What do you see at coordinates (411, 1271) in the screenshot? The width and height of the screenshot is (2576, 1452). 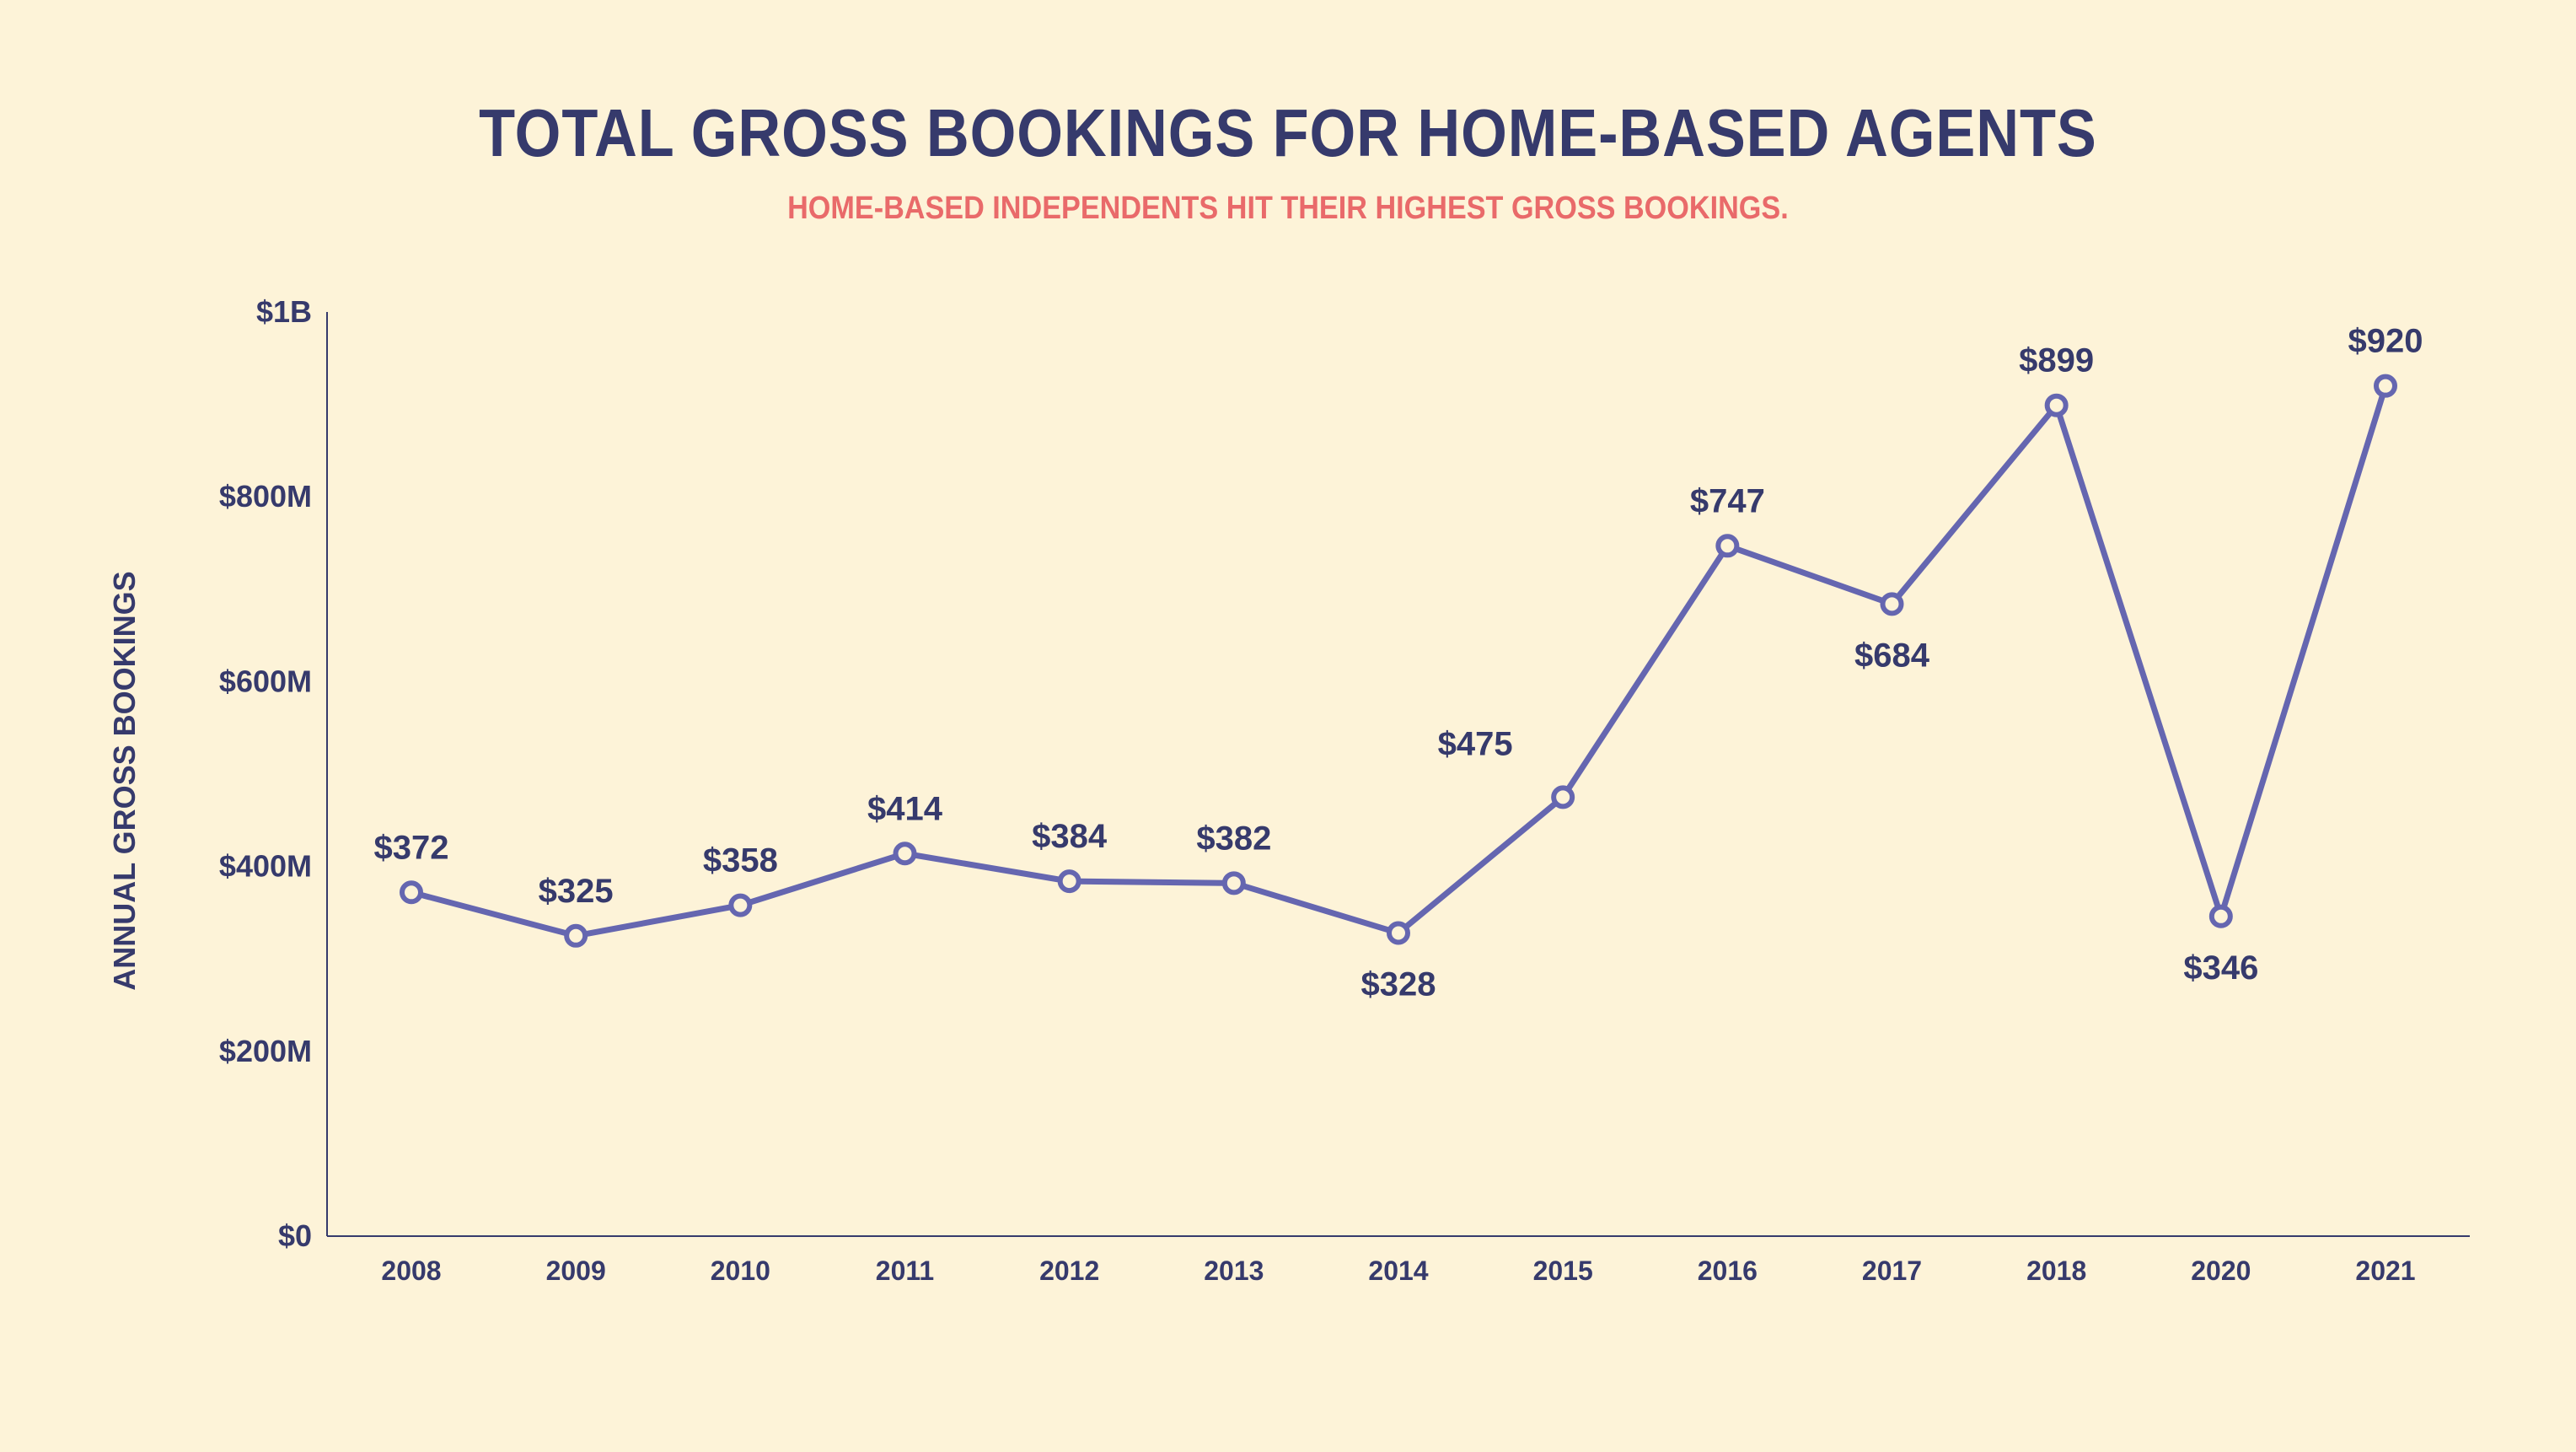 I see `x-tick-label: 2008` at bounding box center [411, 1271].